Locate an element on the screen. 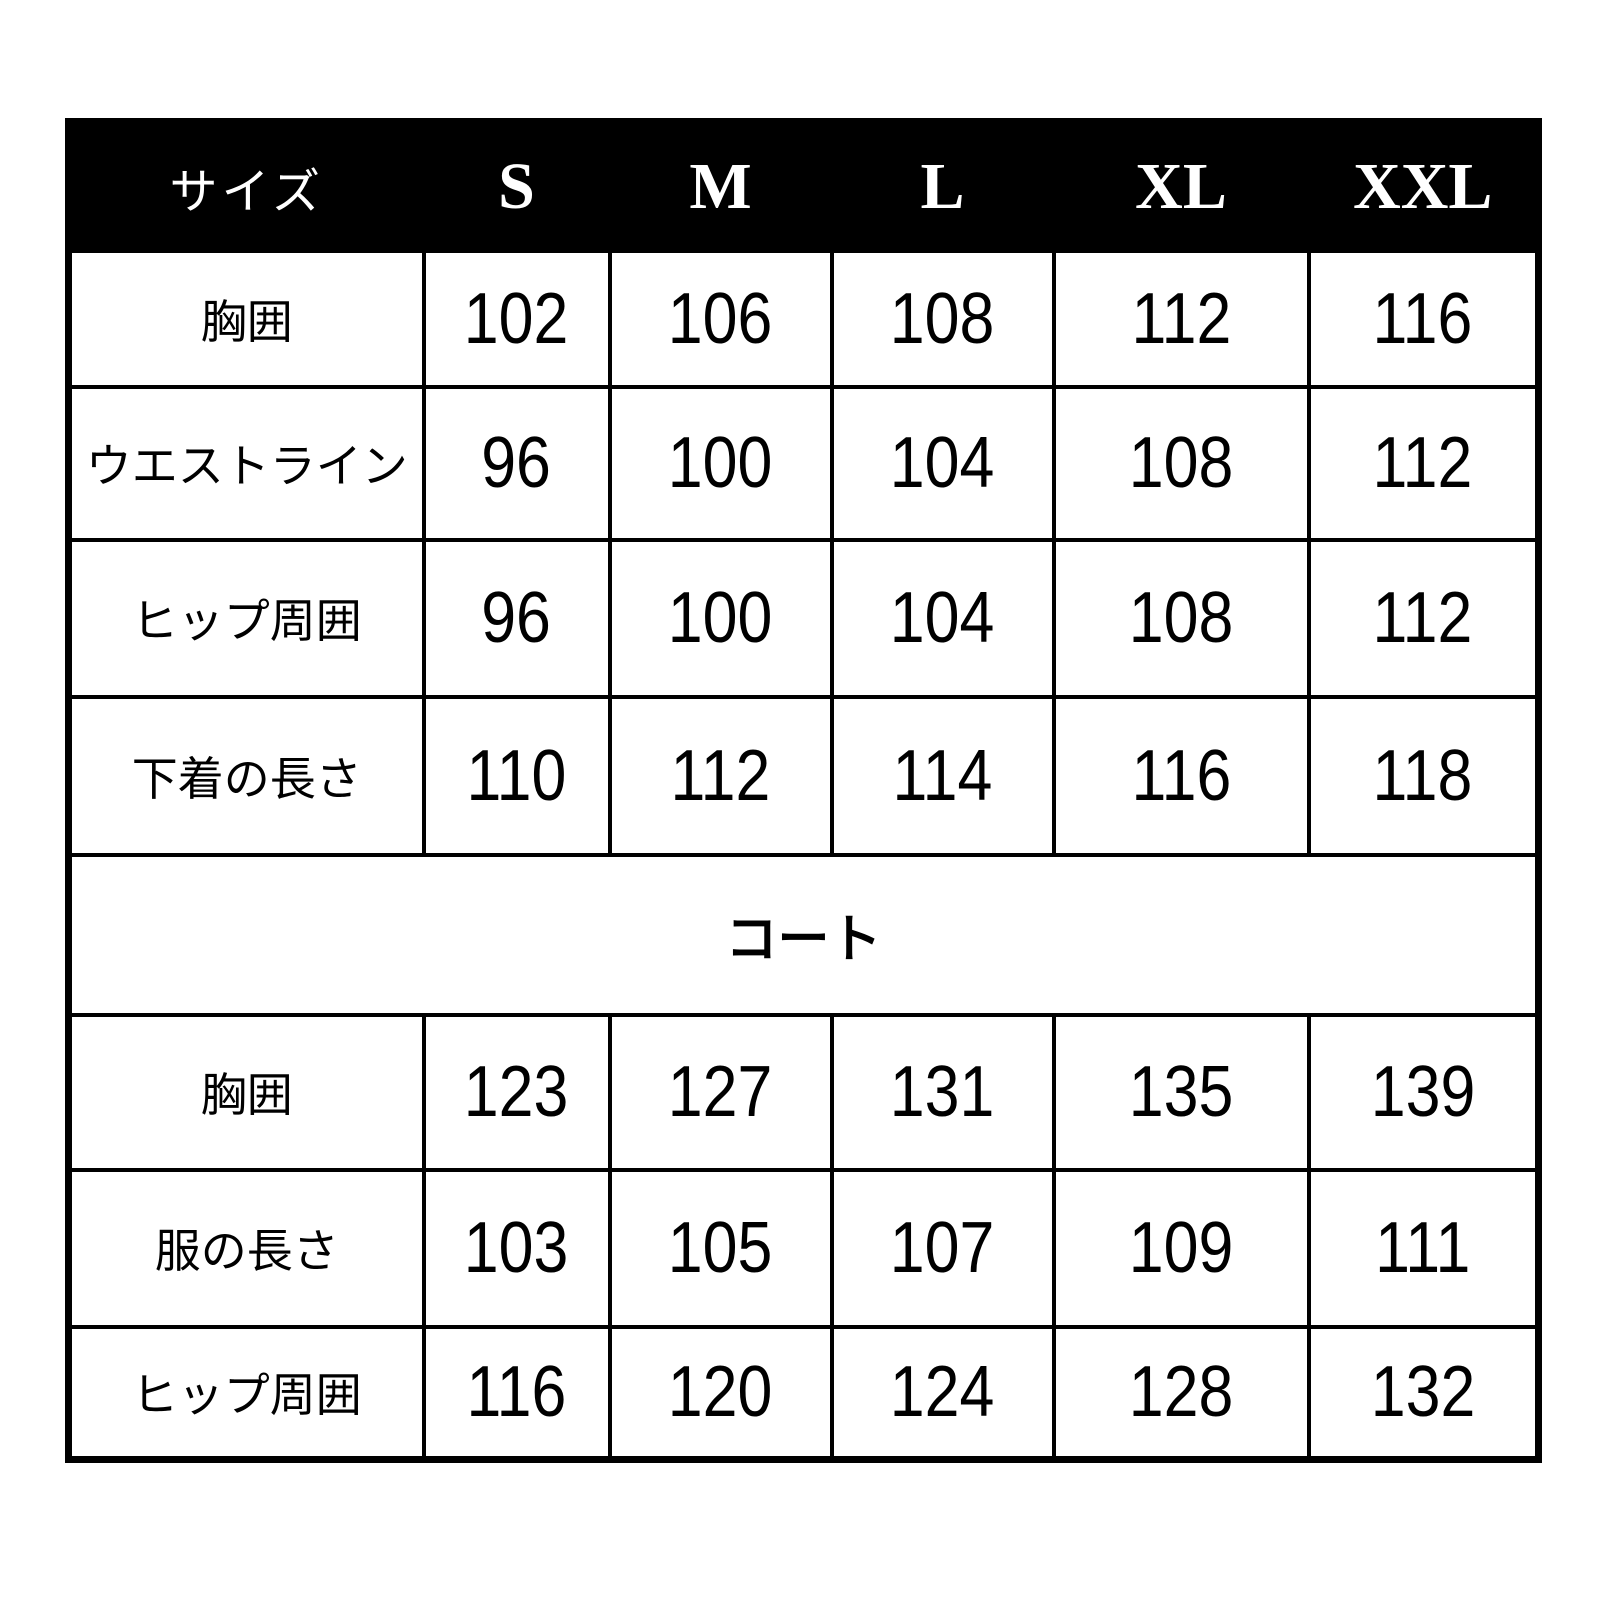 The height and width of the screenshot is (1600, 1600). row-label: 服の長さ is located at coordinates (246, 1248).